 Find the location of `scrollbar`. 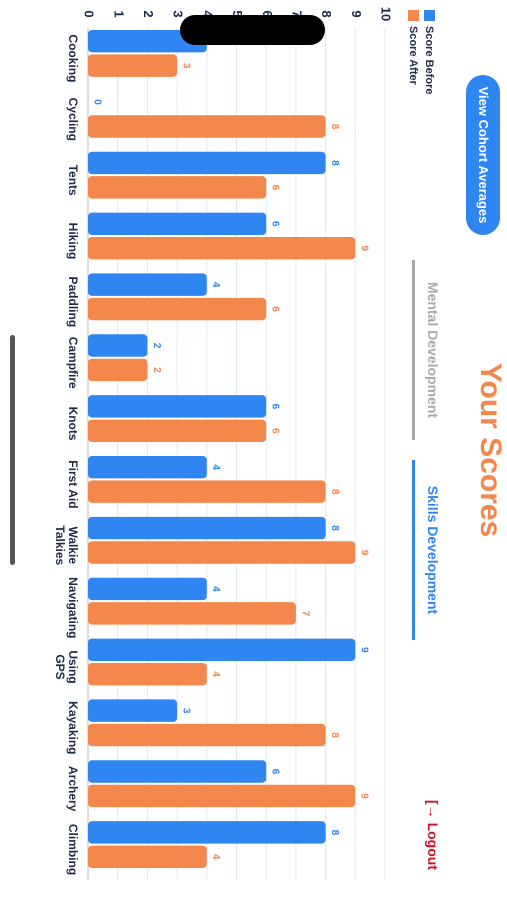

scrollbar is located at coordinates (12, 450).